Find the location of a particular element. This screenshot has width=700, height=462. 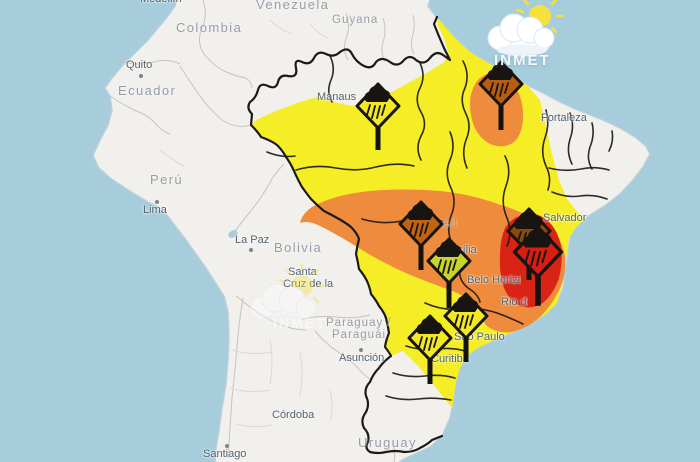

cloud-sun-icon is located at coordinates (525, 29).